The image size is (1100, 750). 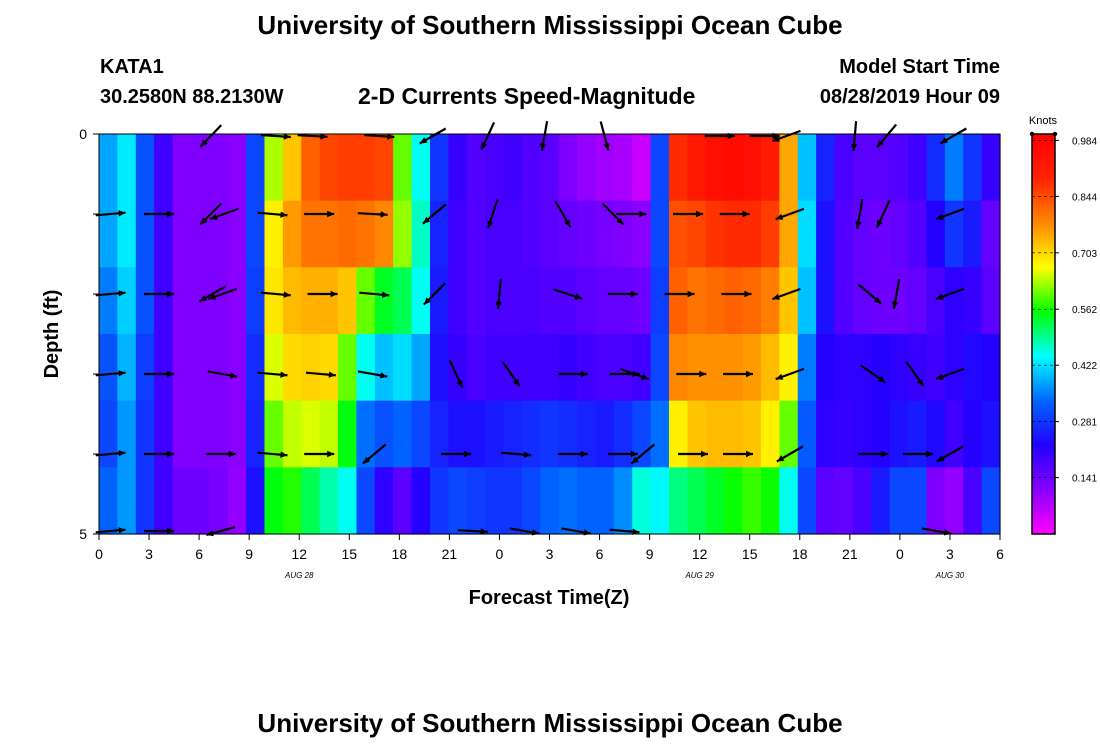 I want to click on date-label: AUG 28, so click(x=299, y=575).